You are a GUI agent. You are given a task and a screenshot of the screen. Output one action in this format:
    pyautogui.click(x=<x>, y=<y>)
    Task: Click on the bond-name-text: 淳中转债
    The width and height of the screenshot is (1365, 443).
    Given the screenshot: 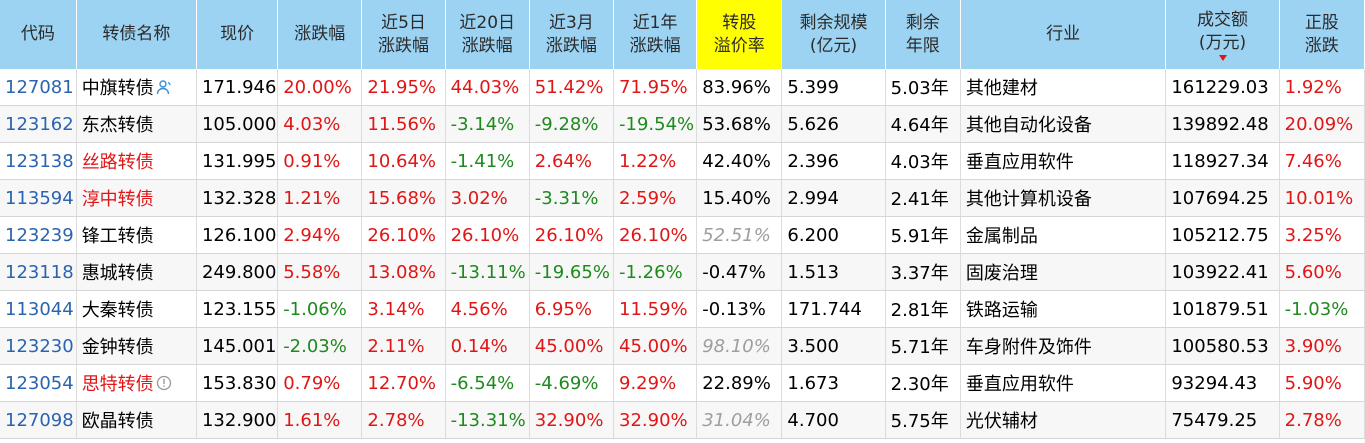 What is the action you would take?
    pyautogui.click(x=117, y=199)
    